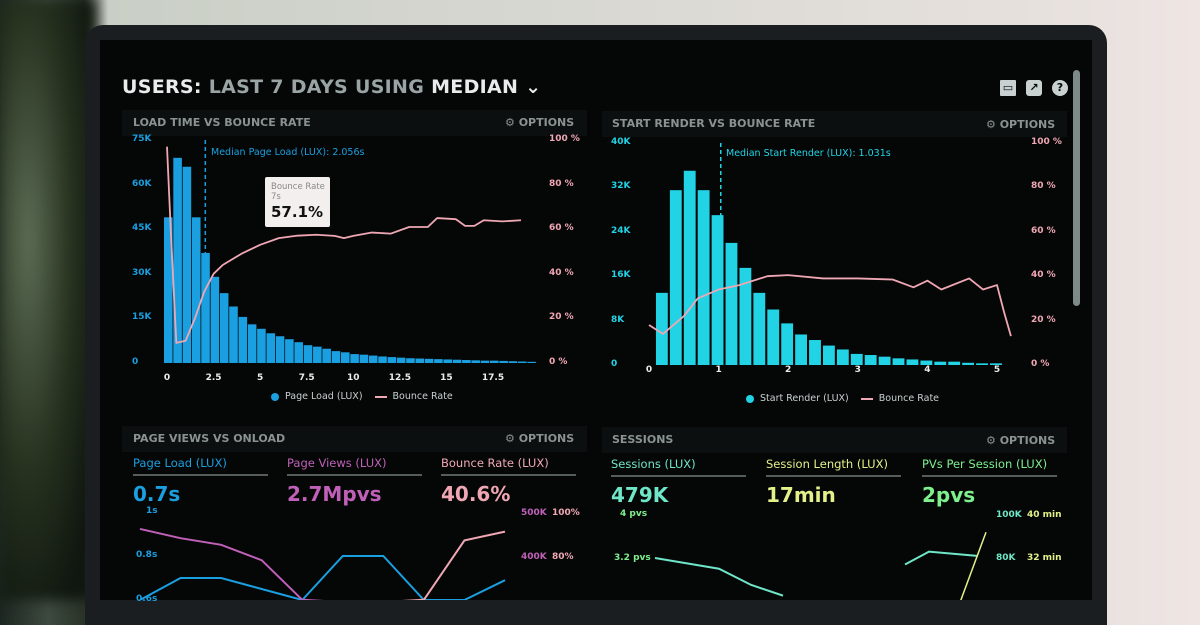 The width and height of the screenshot is (1200, 625). What do you see at coordinates (857, 370) in the screenshot?
I see `x-tick-label: 3` at bounding box center [857, 370].